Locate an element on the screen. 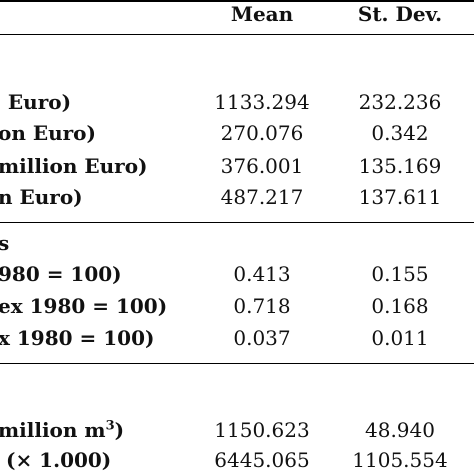 The image size is (474, 474). row-sd: 48.940 is located at coordinates (400, 430).